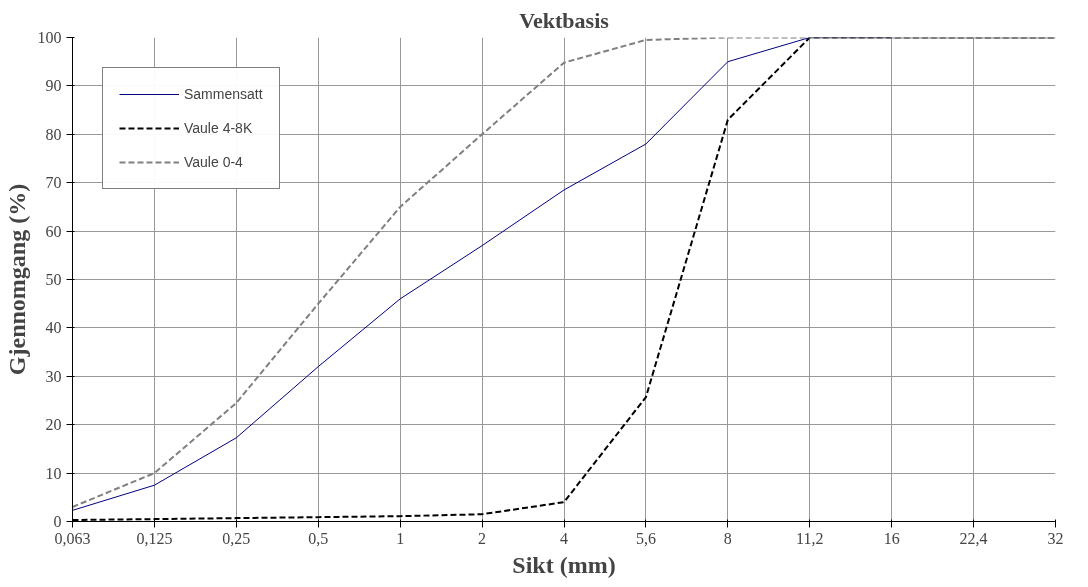  What do you see at coordinates (53, 376) in the screenshot?
I see `y-tick-label: 30` at bounding box center [53, 376].